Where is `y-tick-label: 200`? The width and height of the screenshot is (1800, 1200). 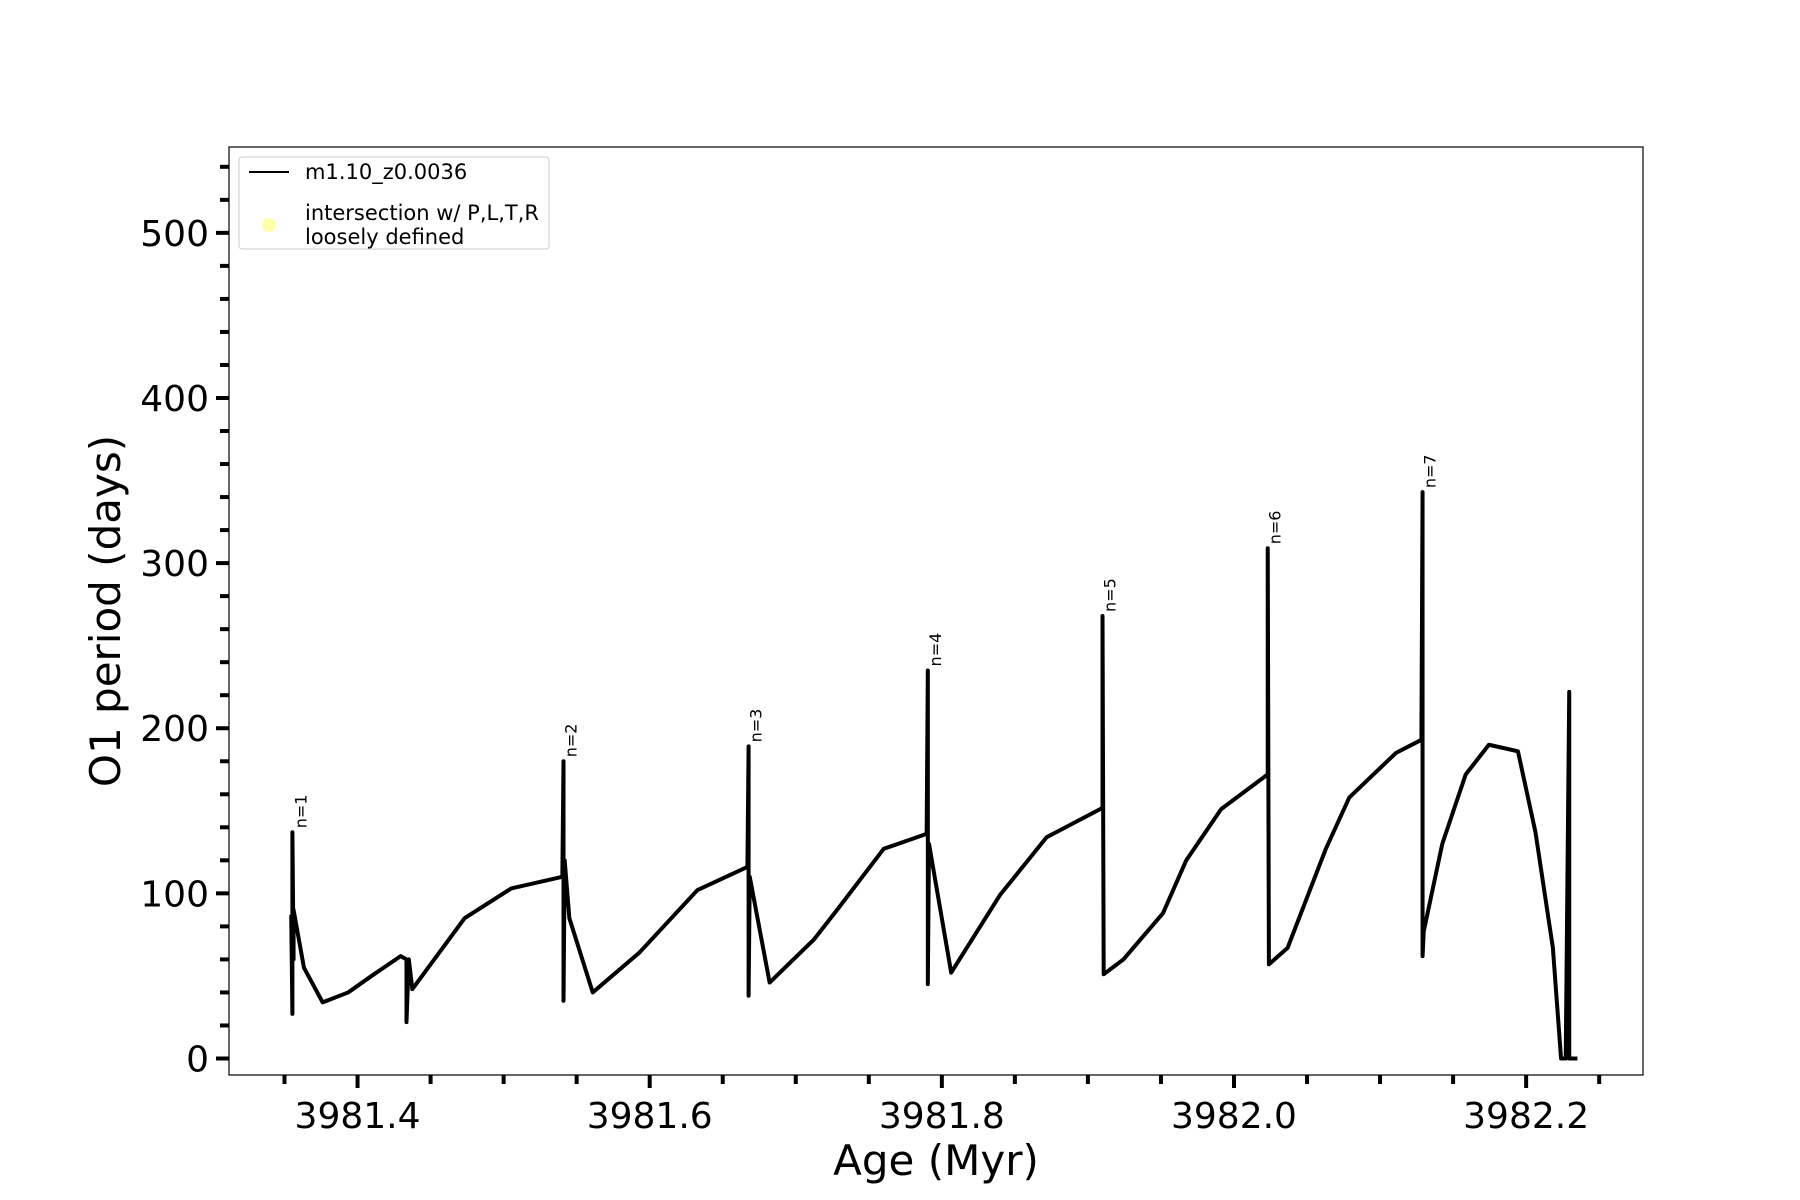
y-tick-label: 200 is located at coordinates (174, 729).